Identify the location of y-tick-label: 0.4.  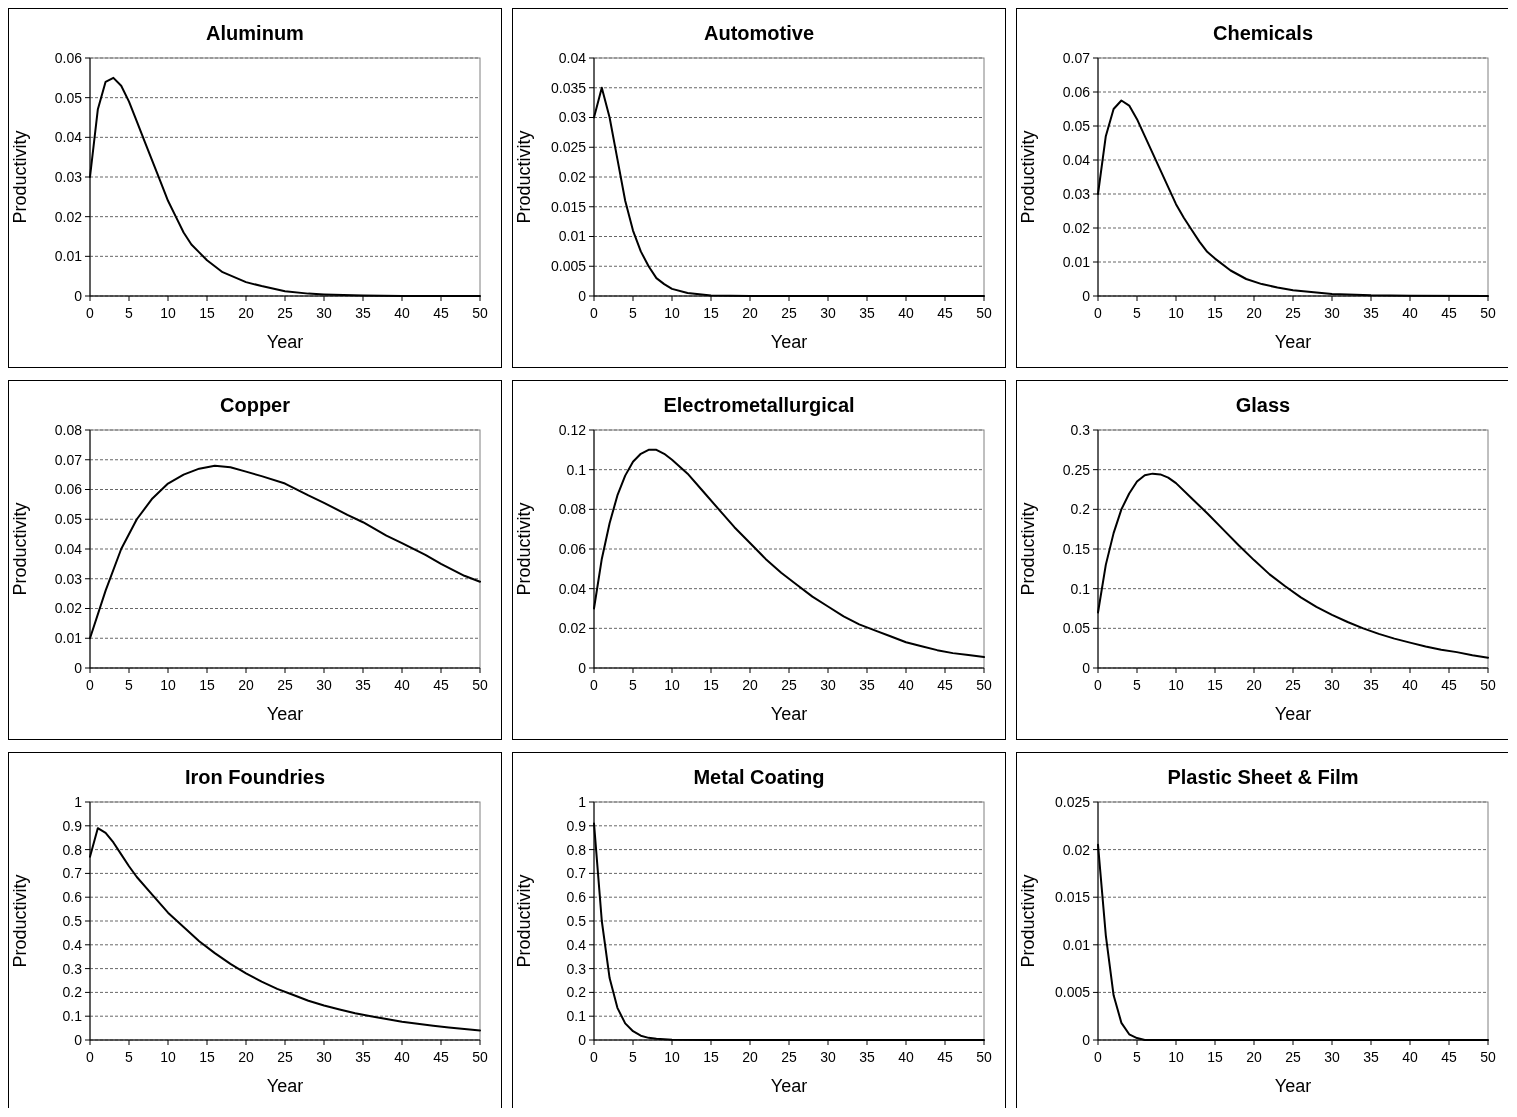
(72, 944).